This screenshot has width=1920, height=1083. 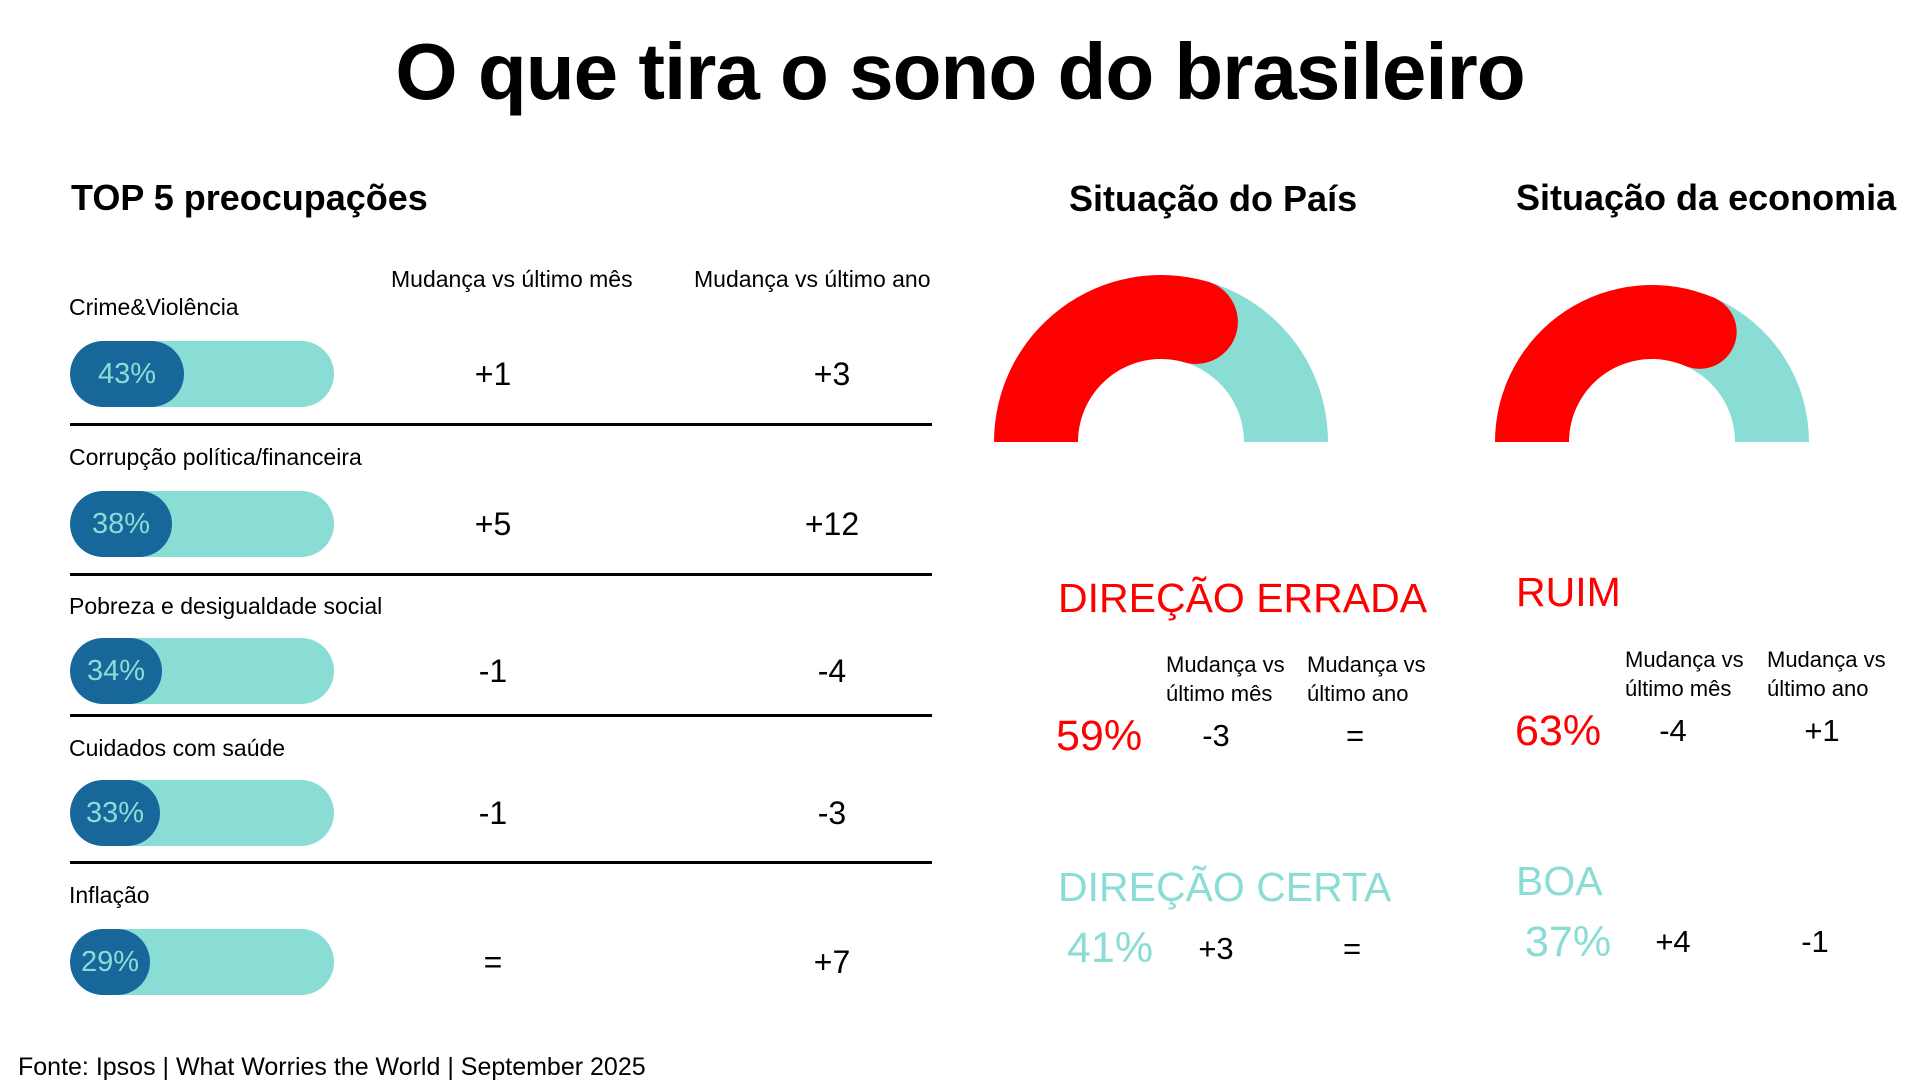 I want to click on economy-title: Situação da economia, so click(x=1706, y=197).